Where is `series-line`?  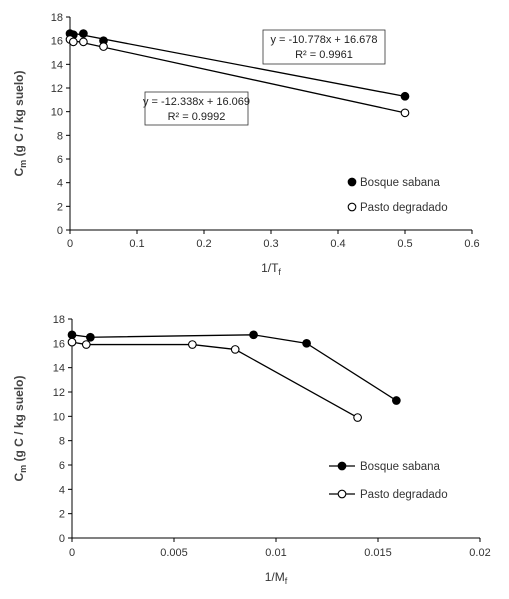 series-line is located at coordinates (214, 380).